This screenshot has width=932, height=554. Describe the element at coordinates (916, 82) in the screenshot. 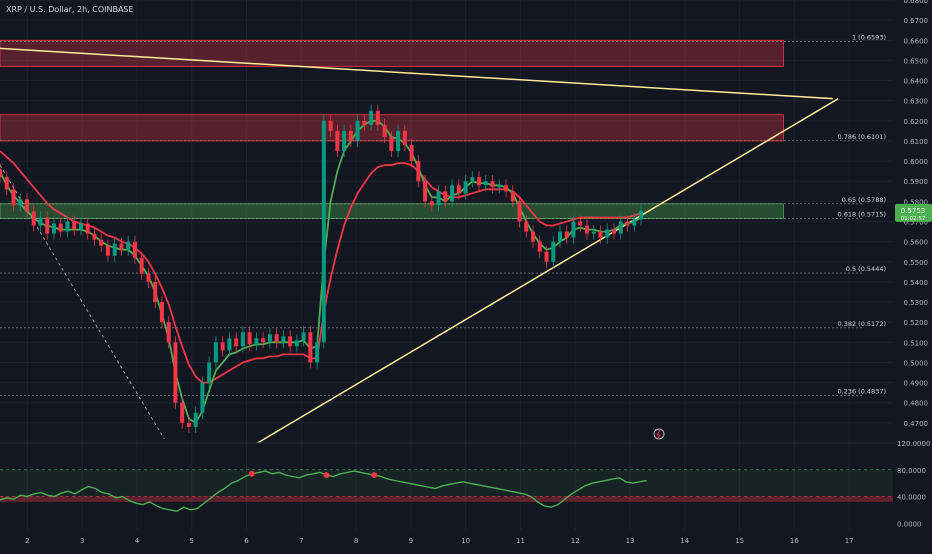

I see `price-tick-label: 0.6400` at that location.